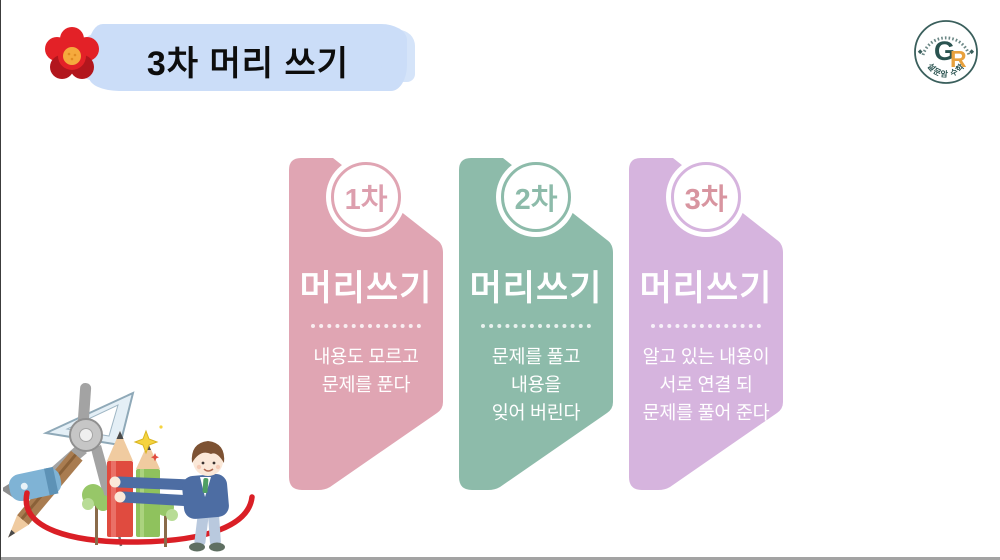 This screenshot has height=560, width=1000. What do you see at coordinates (706, 356) in the screenshot?
I see `card-desc-line: 알고 있는 내용이` at bounding box center [706, 356].